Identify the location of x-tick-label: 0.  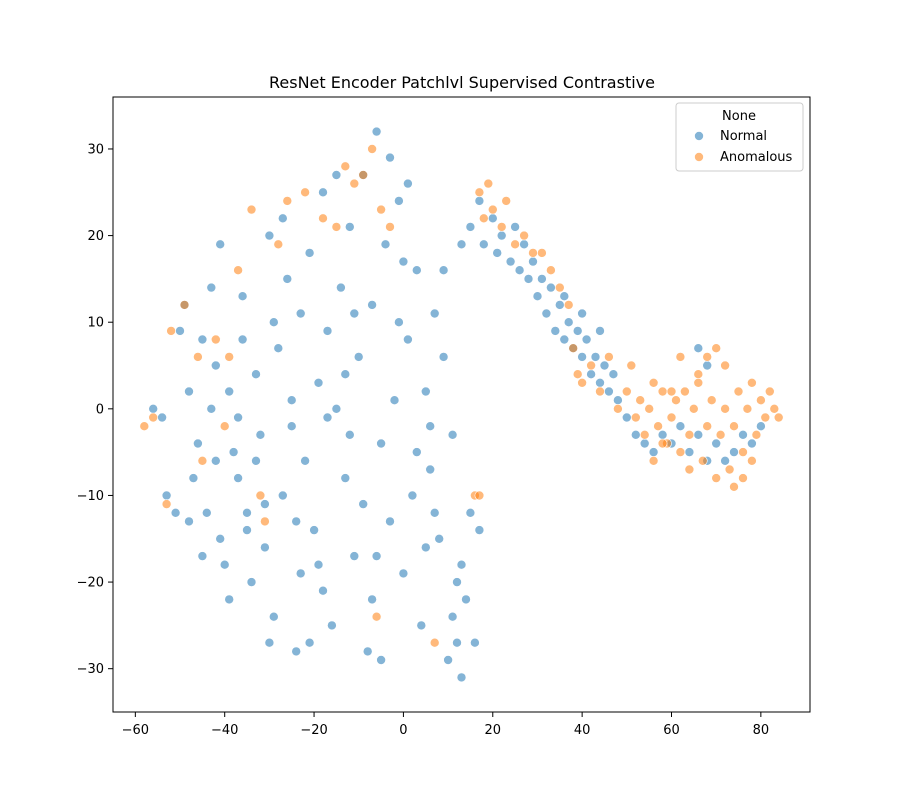
(403, 730).